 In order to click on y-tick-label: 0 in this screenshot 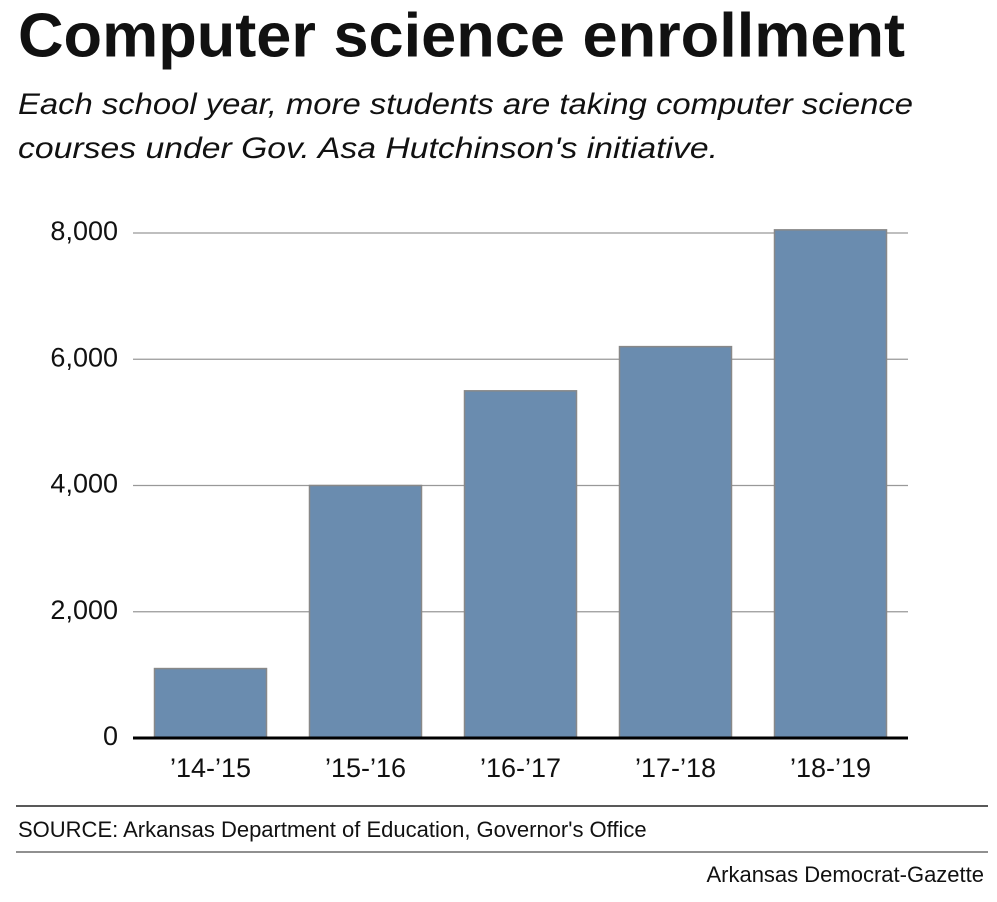, I will do `click(110, 736)`.